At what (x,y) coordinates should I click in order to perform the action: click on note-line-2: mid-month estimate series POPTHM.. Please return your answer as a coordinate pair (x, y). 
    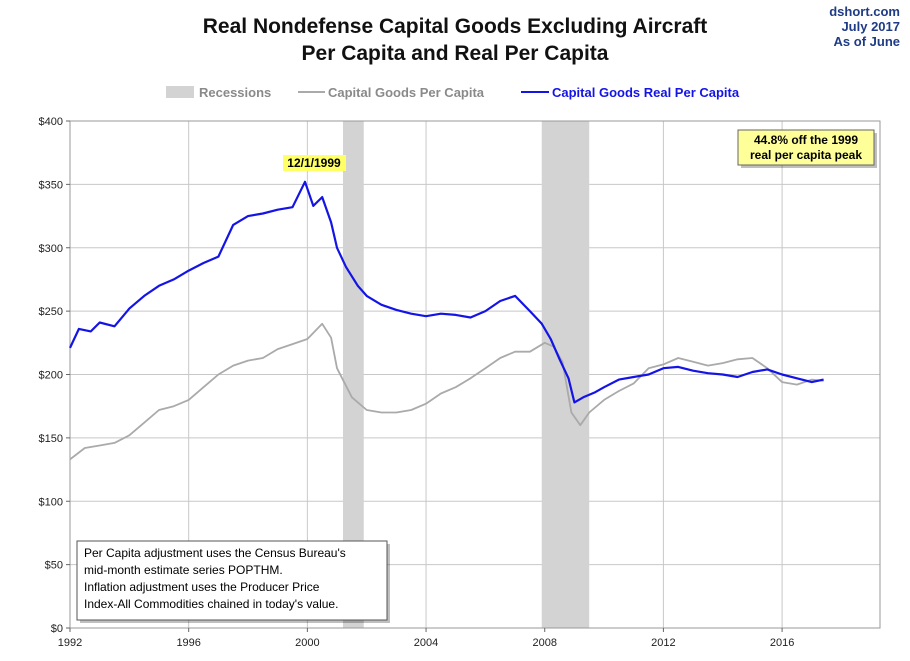
    Looking at the image, I should click on (183, 570).